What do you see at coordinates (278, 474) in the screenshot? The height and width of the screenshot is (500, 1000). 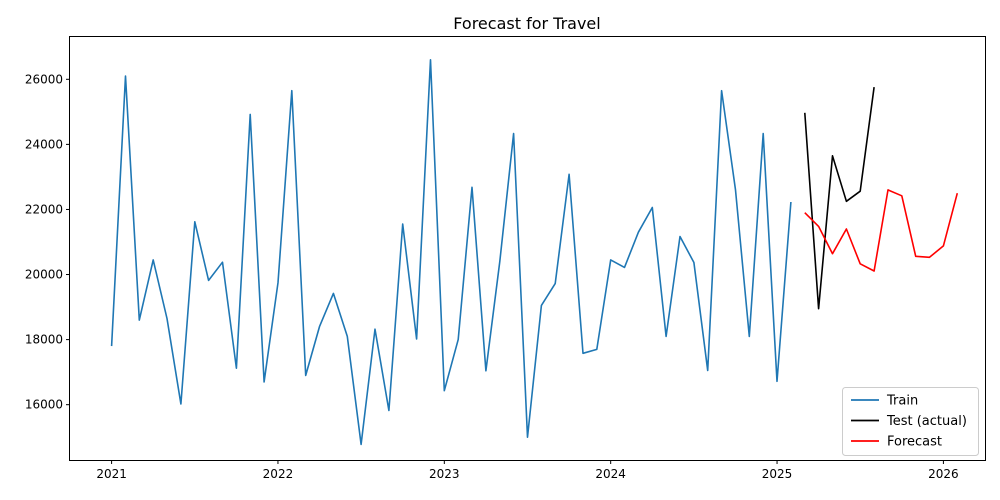 I see `x-tick-label: 2022` at bounding box center [278, 474].